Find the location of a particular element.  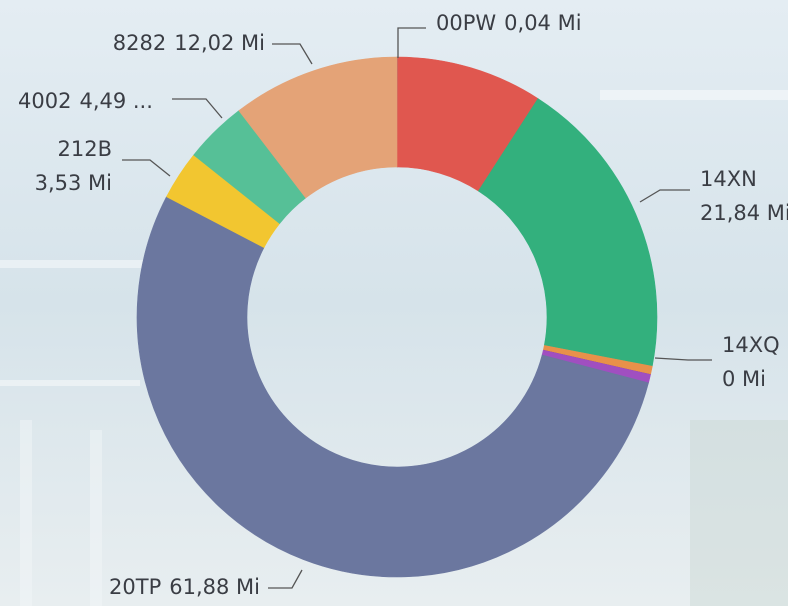

data-label: 8282 12,02 Mi is located at coordinates (189, 43).